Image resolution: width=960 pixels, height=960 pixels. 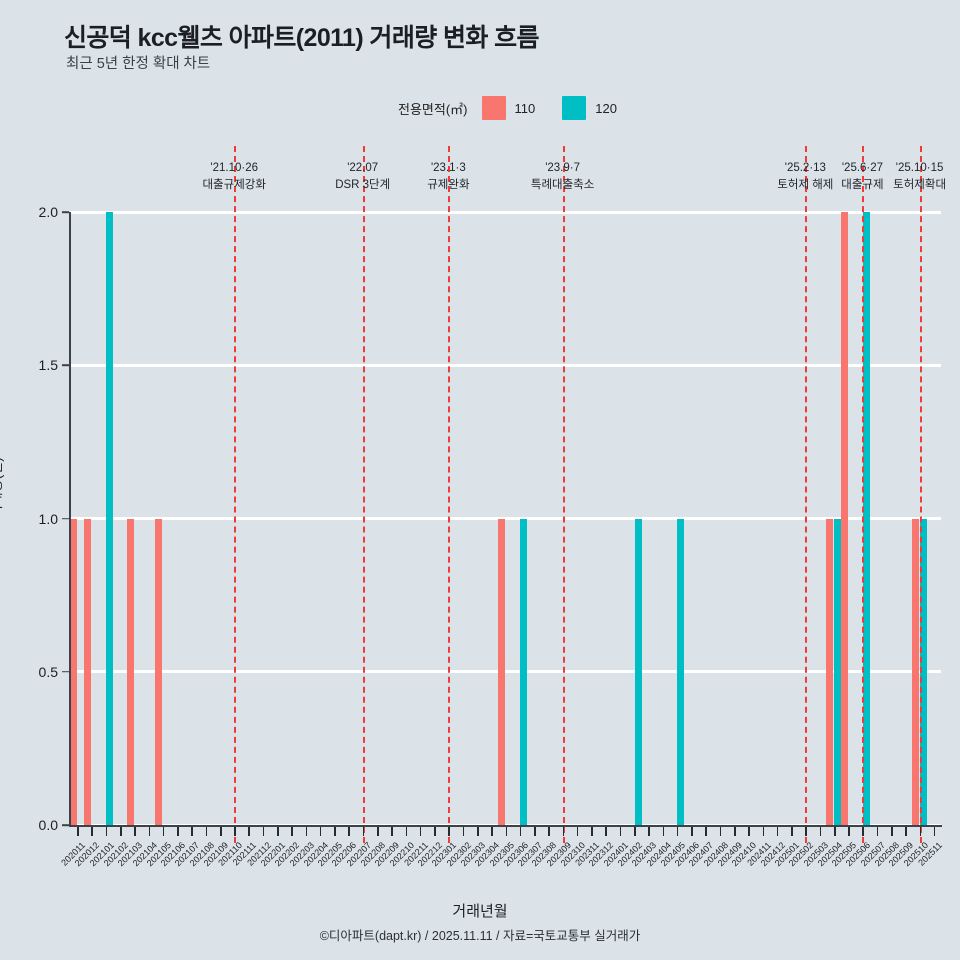 I want to click on event-date: '25.10·15, so click(x=919, y=168).